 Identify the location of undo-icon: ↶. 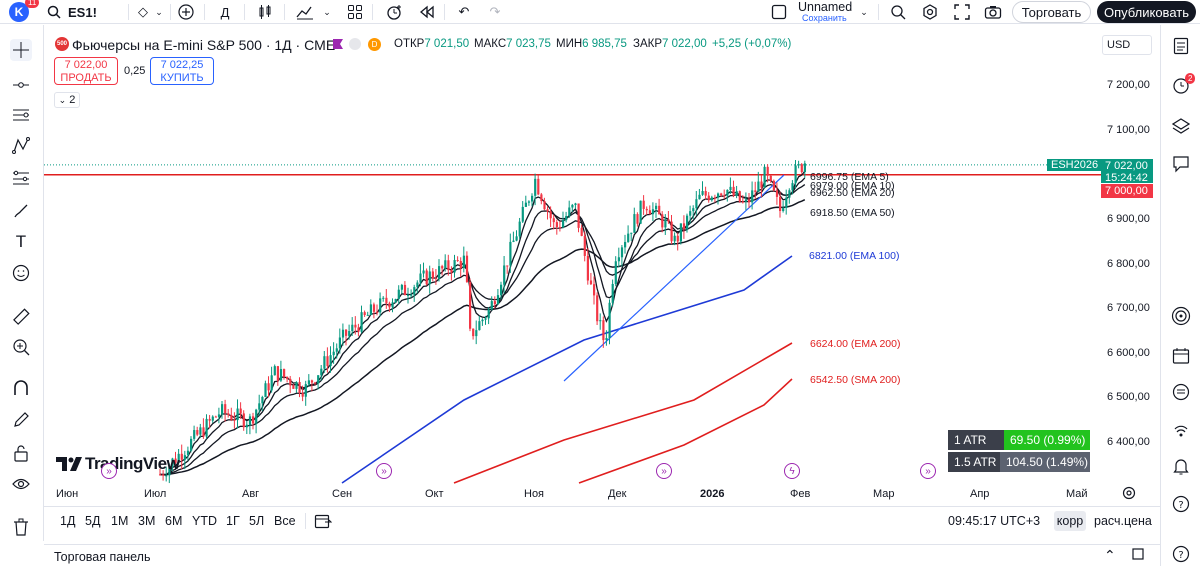
(464, 11).